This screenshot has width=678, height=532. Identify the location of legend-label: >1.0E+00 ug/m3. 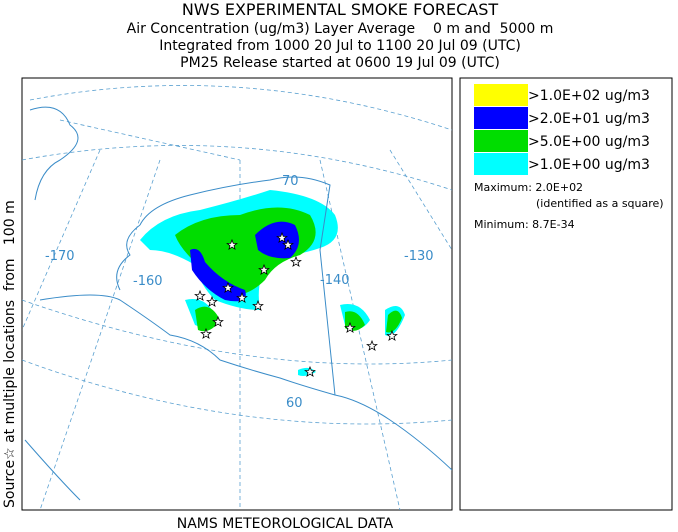
(589, 165).